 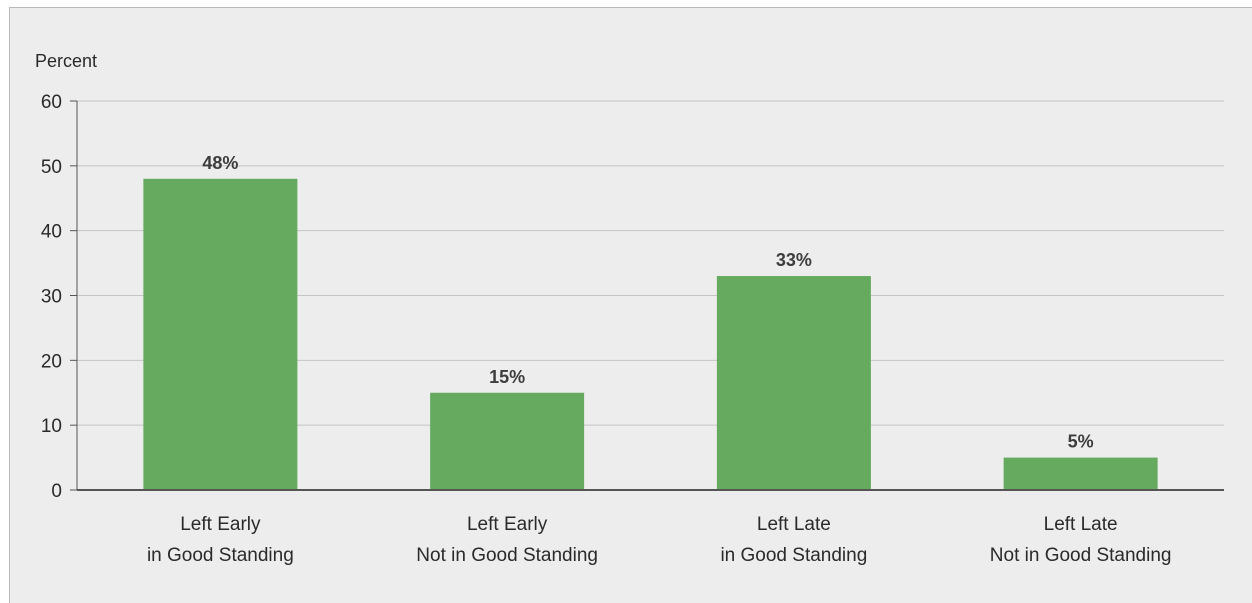 What do you see at coordinates (1081, 442) in the screenshot?
I see `data-label: 5%` at bounding box center [1081, 442].